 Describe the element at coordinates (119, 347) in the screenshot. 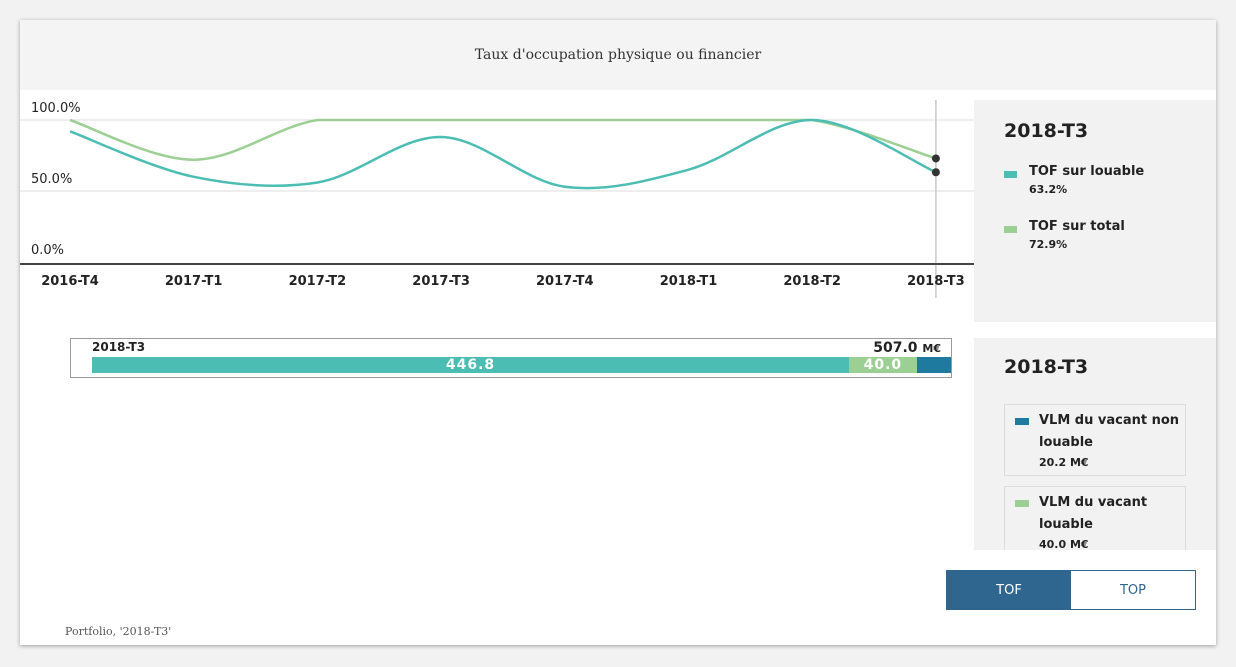

I see `bar-period-label: 2018-T3` at that location.